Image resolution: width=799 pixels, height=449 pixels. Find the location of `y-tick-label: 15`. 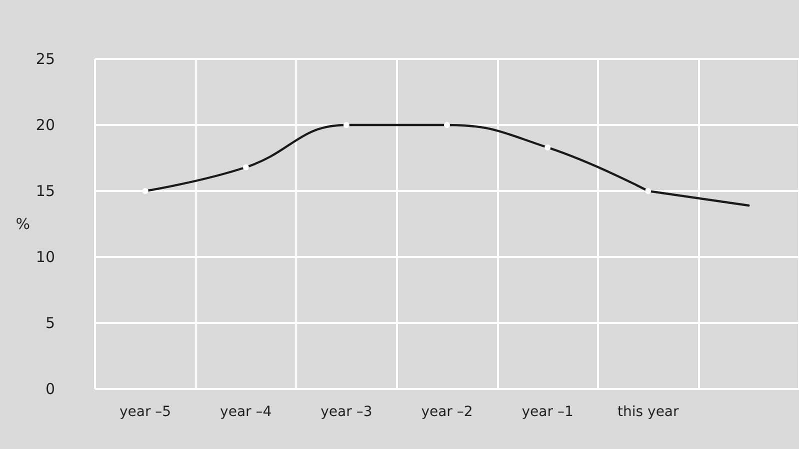

y-tick-label: 15 is located at coordinates (45, 191).